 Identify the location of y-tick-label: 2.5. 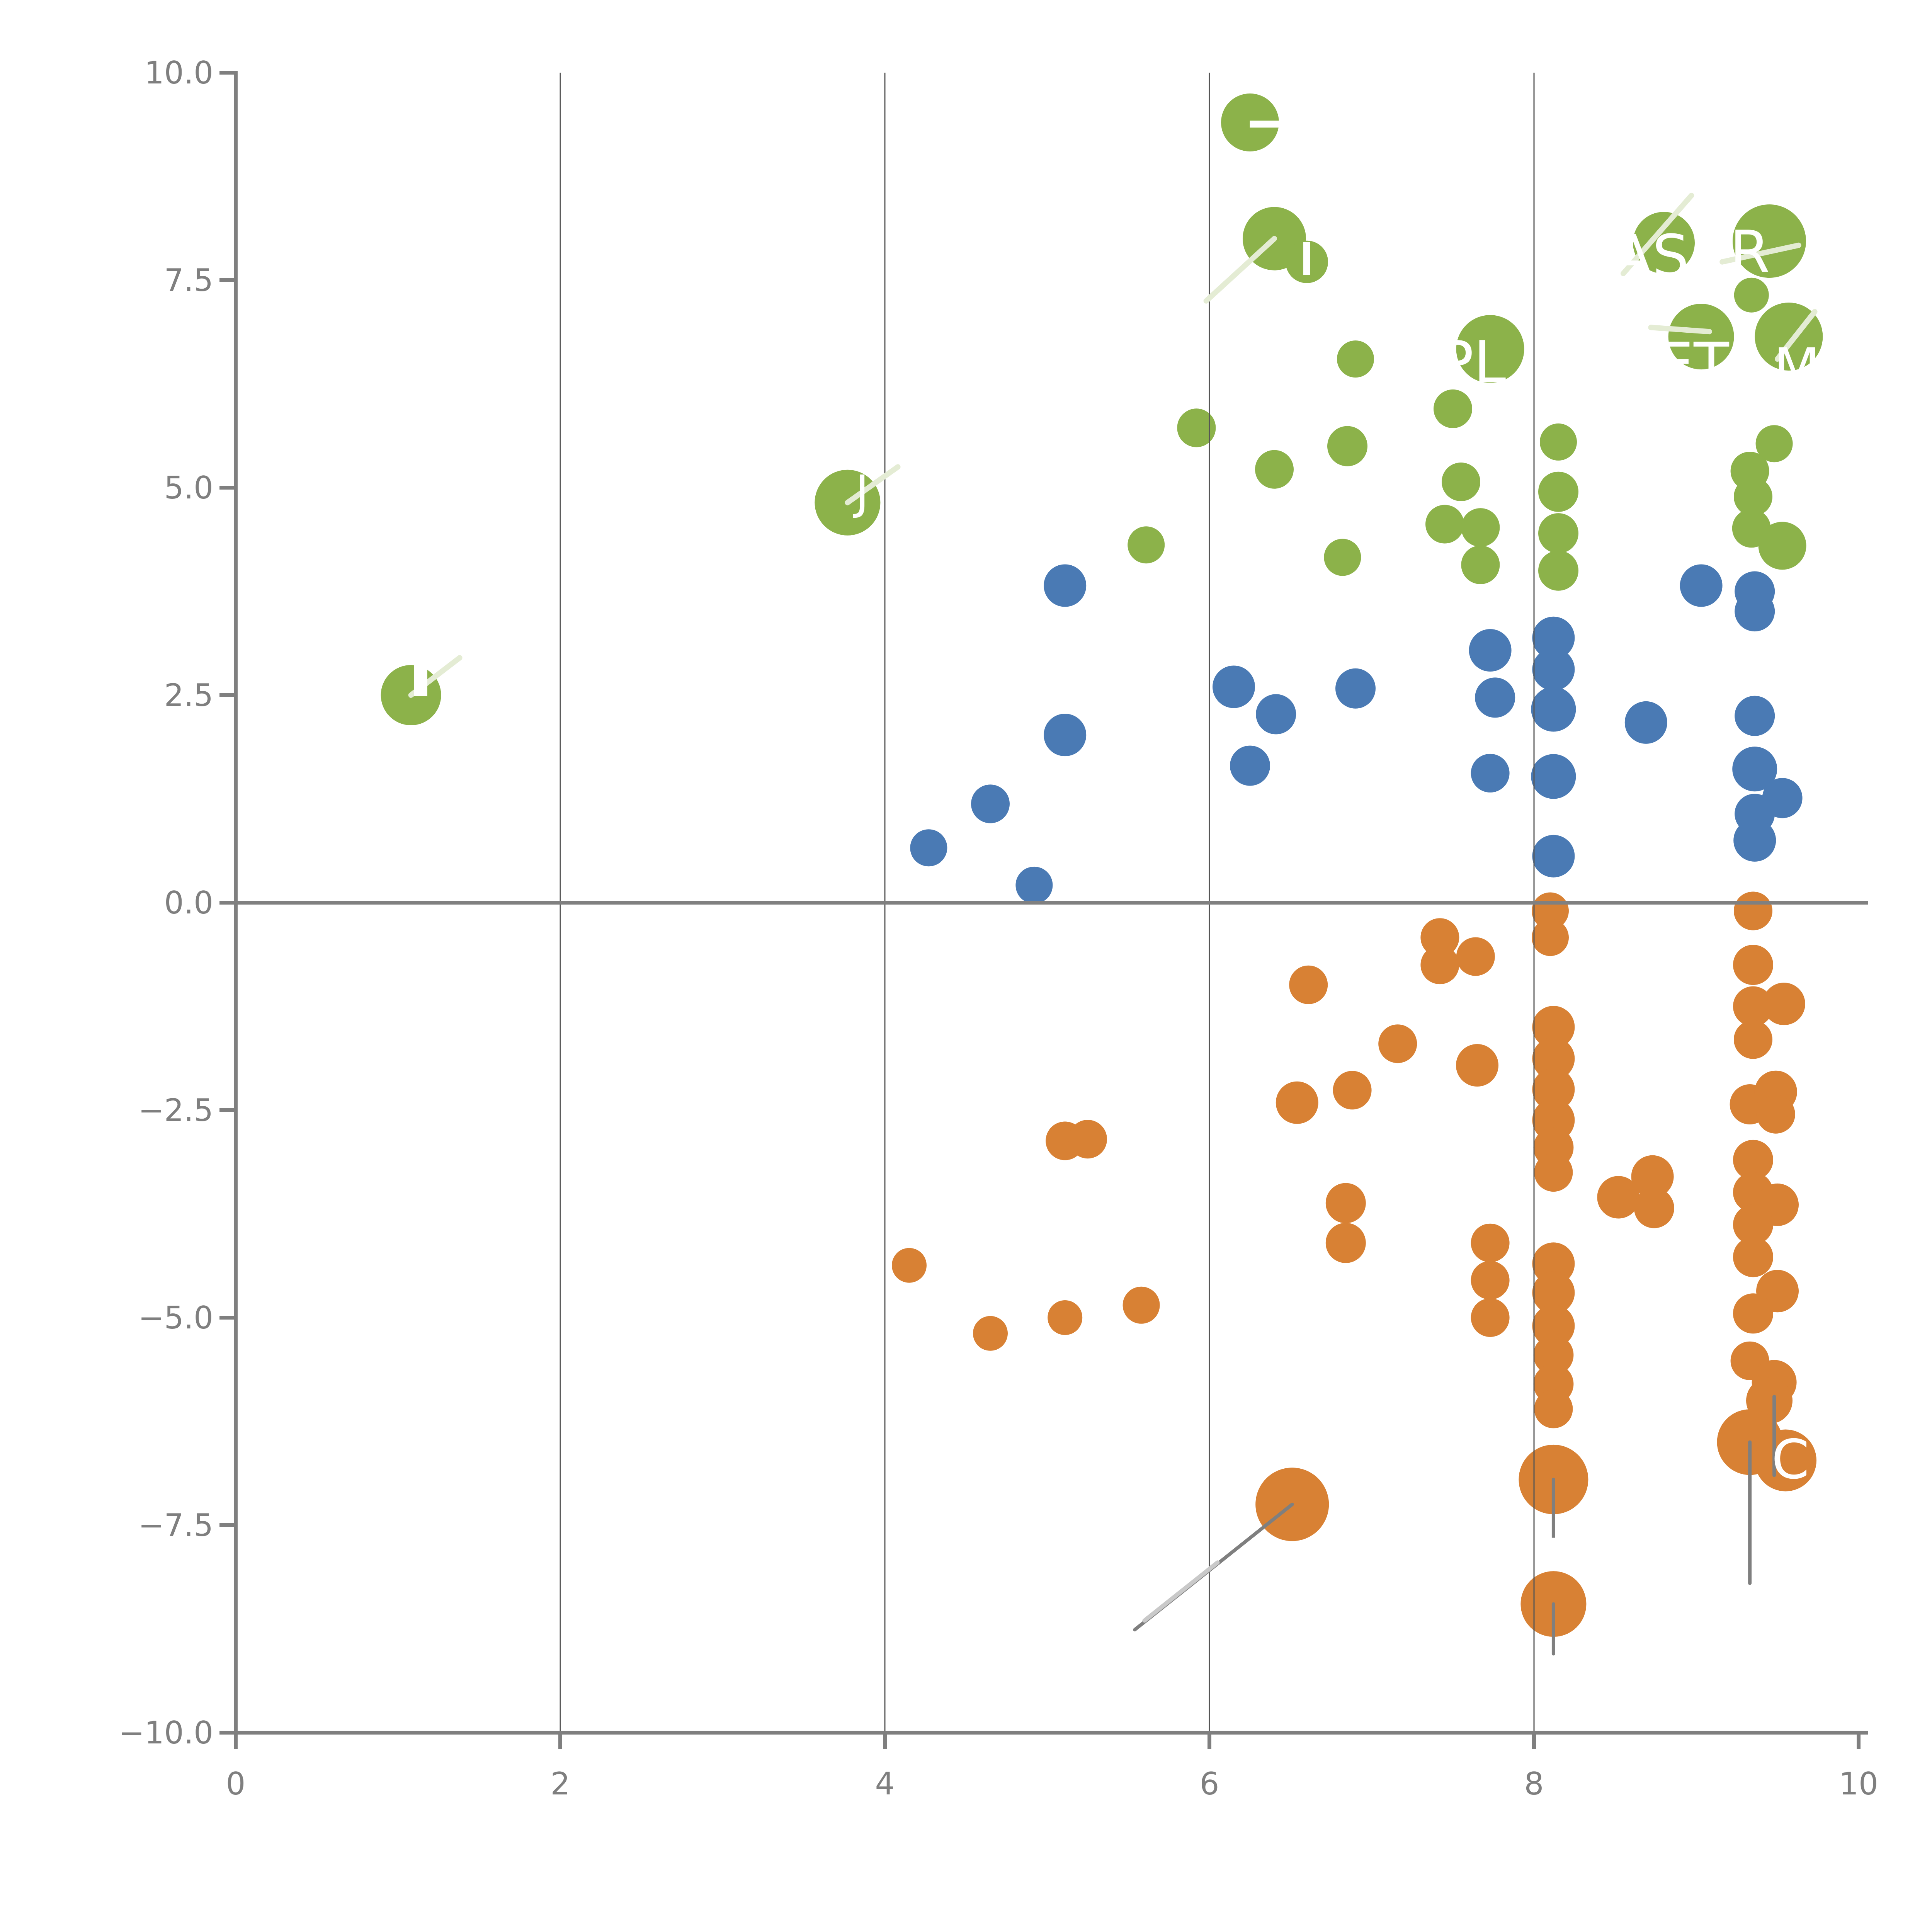
(189, 695).